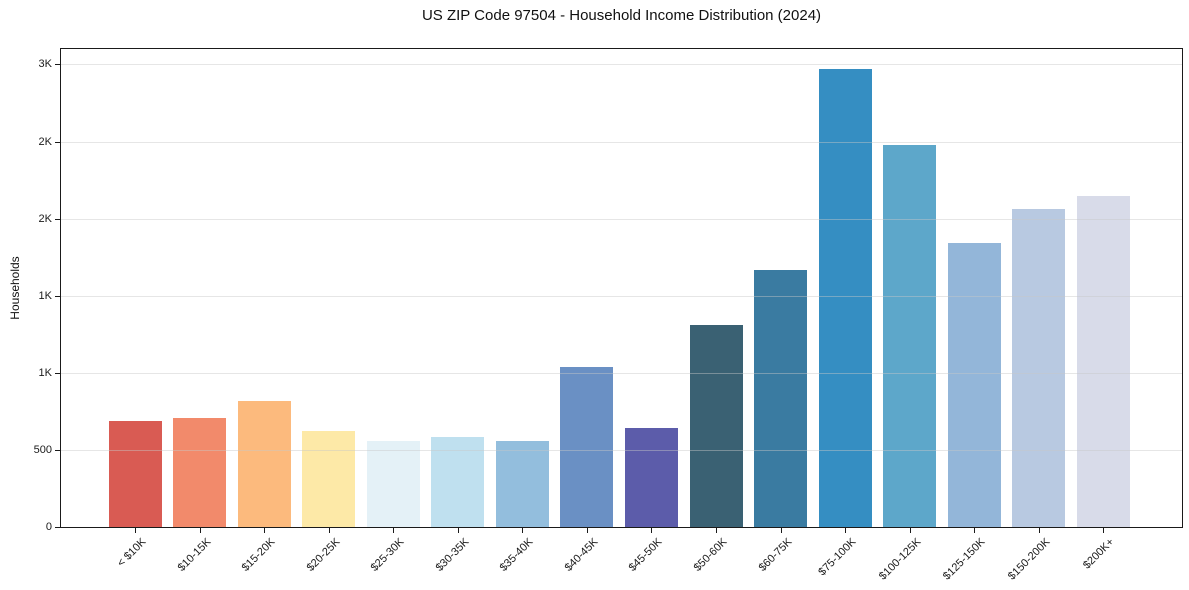 This screenshot has height=590, width=1189. Describe the element at coordinates (775, 555) in the screenshot. I see `x-tick-label: $60-75K` at that location.